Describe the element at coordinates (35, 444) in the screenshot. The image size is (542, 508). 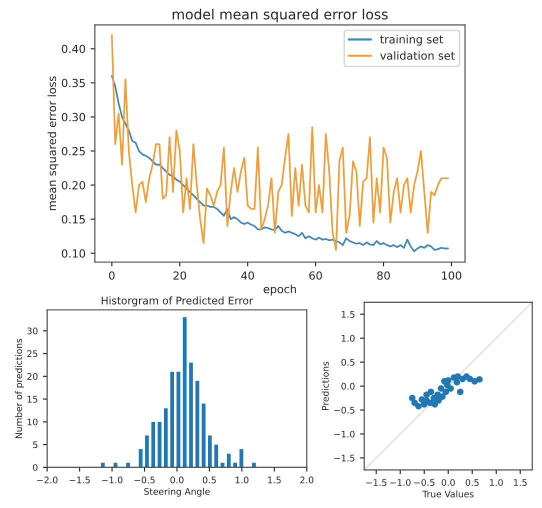
I see `y-tick-label: 5` at that location.